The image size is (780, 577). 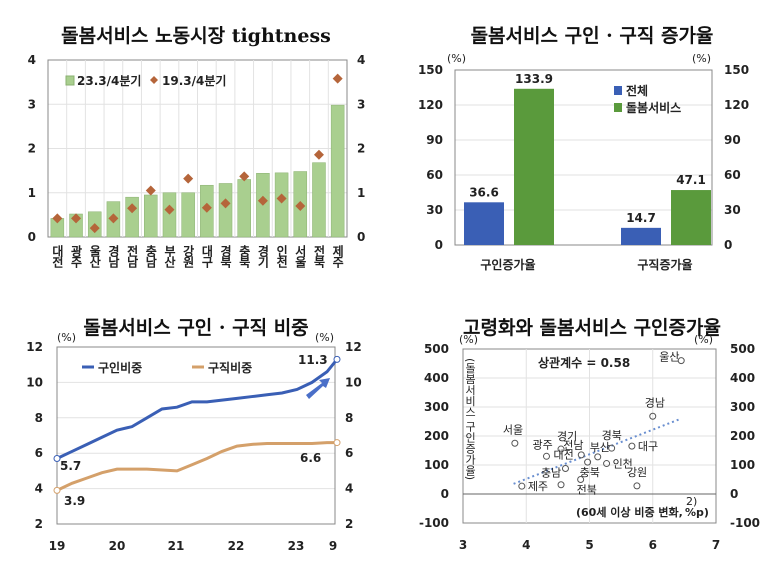 What do you see at coordinates (34, 347) in the screenshot?
I see `y-tick-label: 12` at bounding box center [34, 347].